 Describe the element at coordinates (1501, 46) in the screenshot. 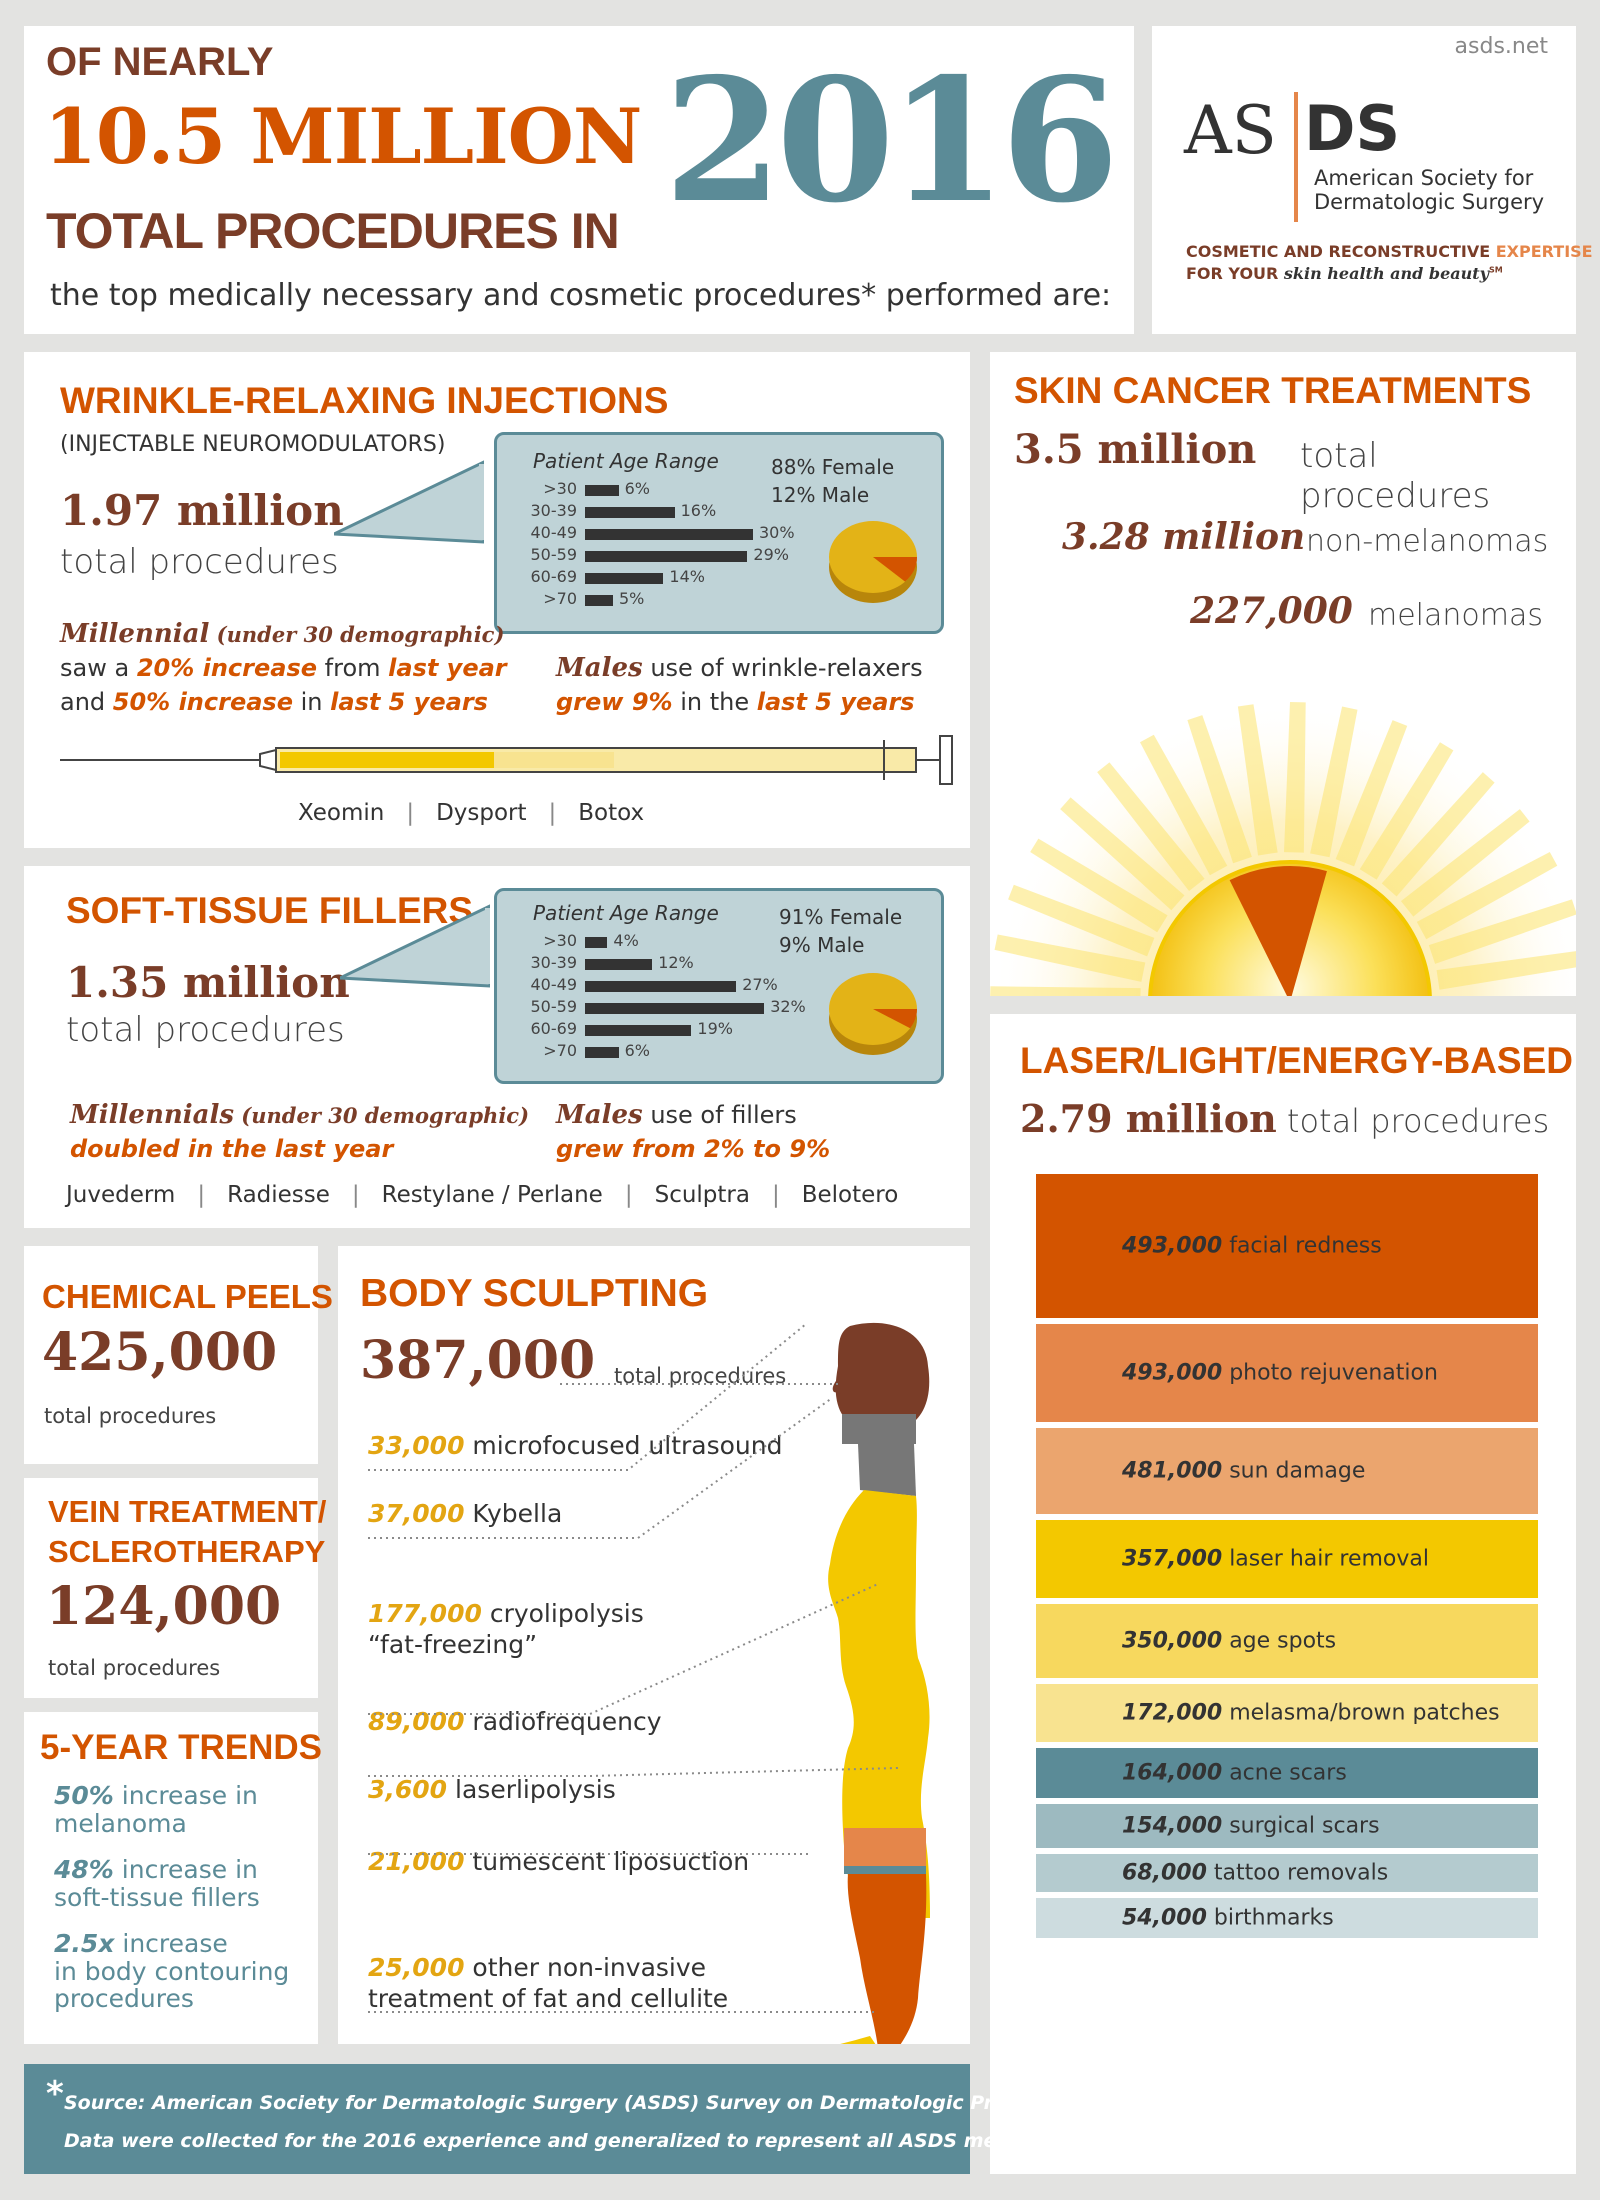

I see `site-link: asds.net` at that location.